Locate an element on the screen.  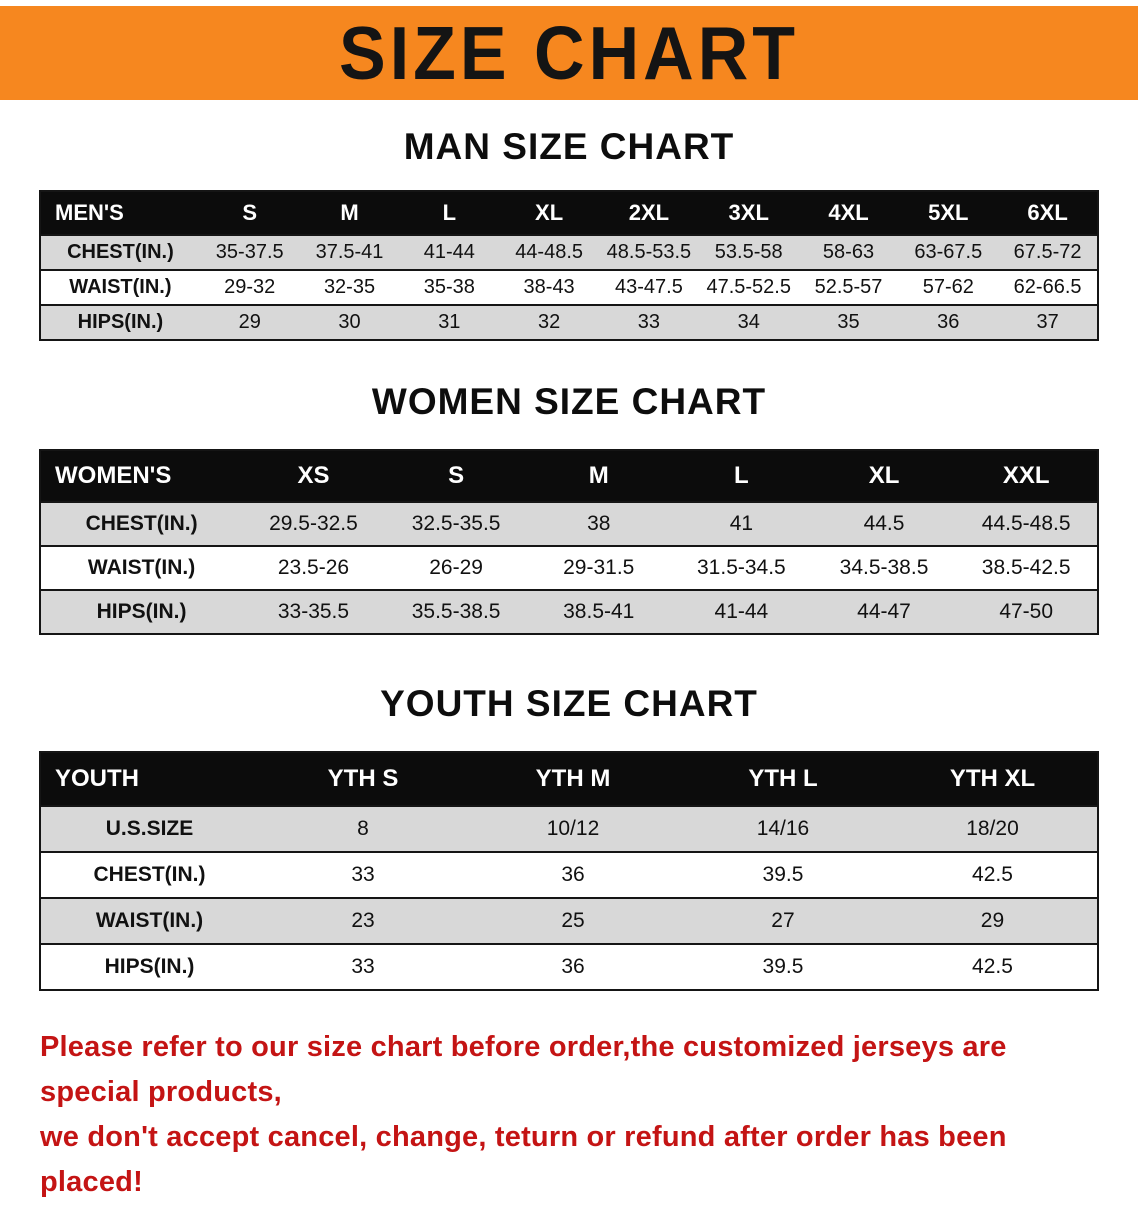
row-label: U.S.SIZE is located at coordinates (149, 828).